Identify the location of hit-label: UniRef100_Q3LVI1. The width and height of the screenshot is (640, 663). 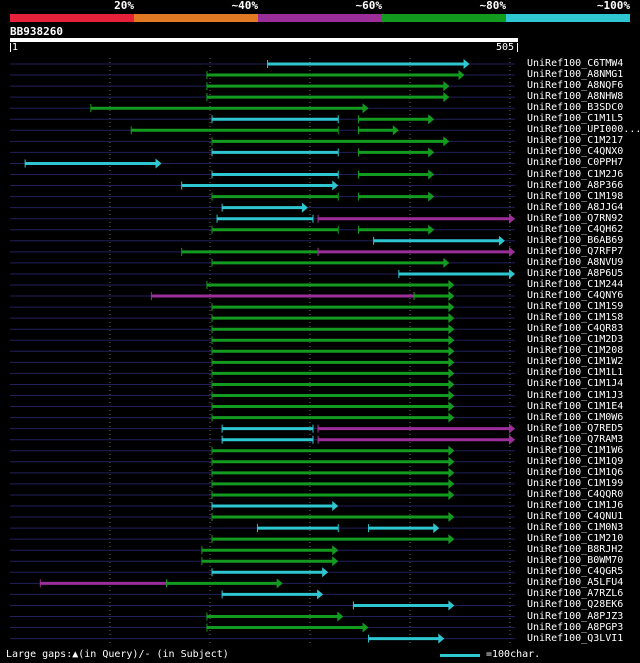
(575, 638).